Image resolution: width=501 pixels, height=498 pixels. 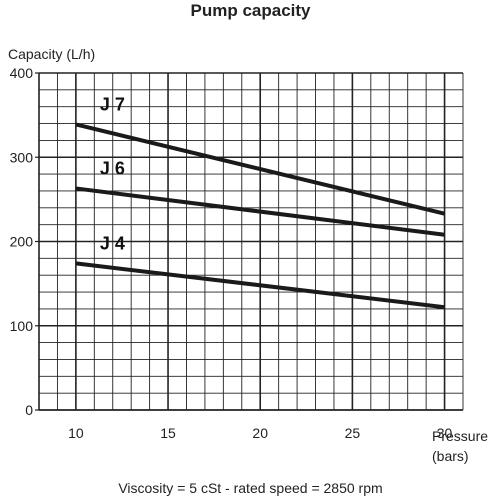 I want to click on series-label: J 4, so click(x=112, y=243).